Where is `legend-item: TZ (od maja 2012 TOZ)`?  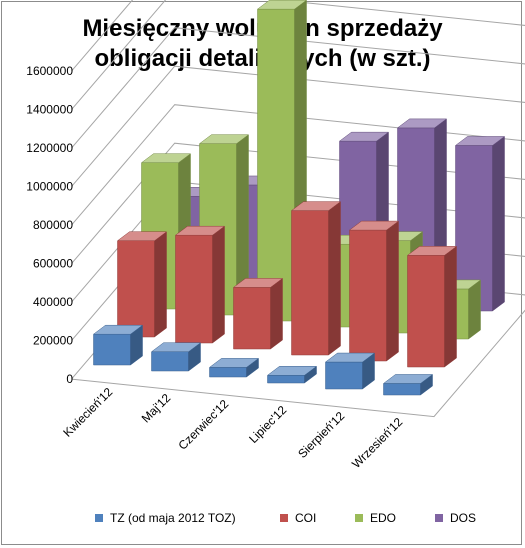 legend-item: TZ (od maja 2012 TOZ) is located at coordinates (165, 518).